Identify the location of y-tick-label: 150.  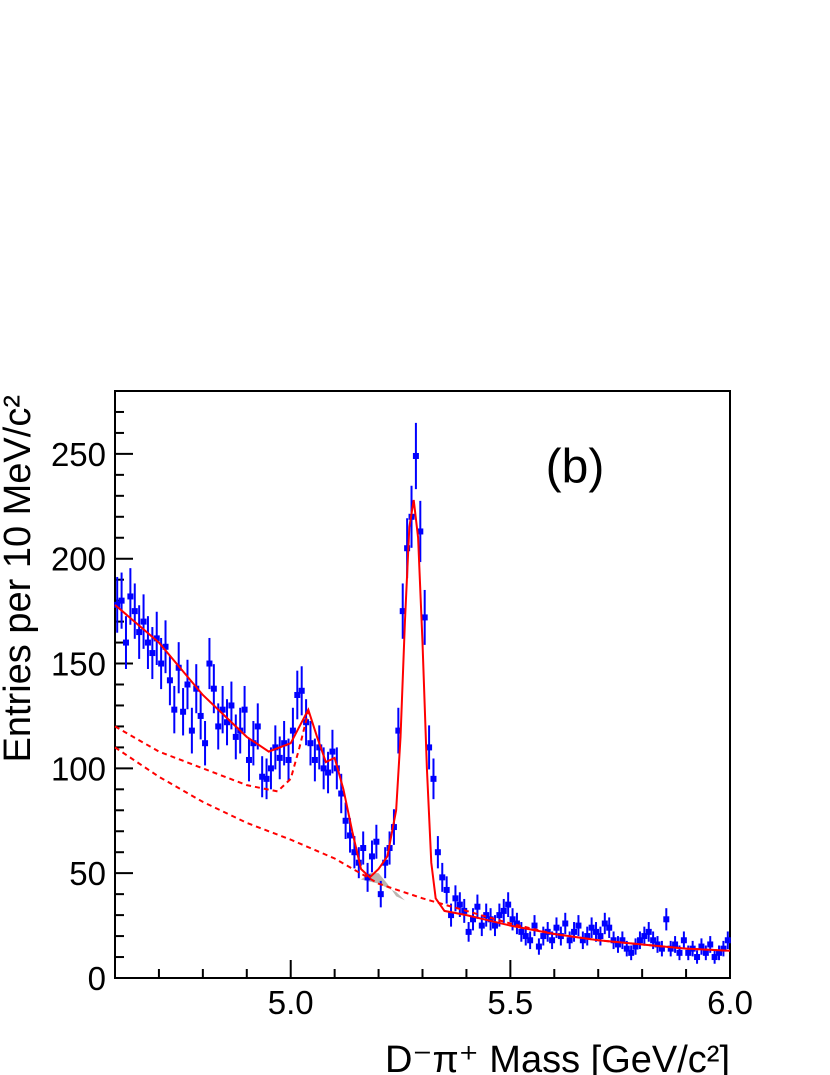
(78, 664).